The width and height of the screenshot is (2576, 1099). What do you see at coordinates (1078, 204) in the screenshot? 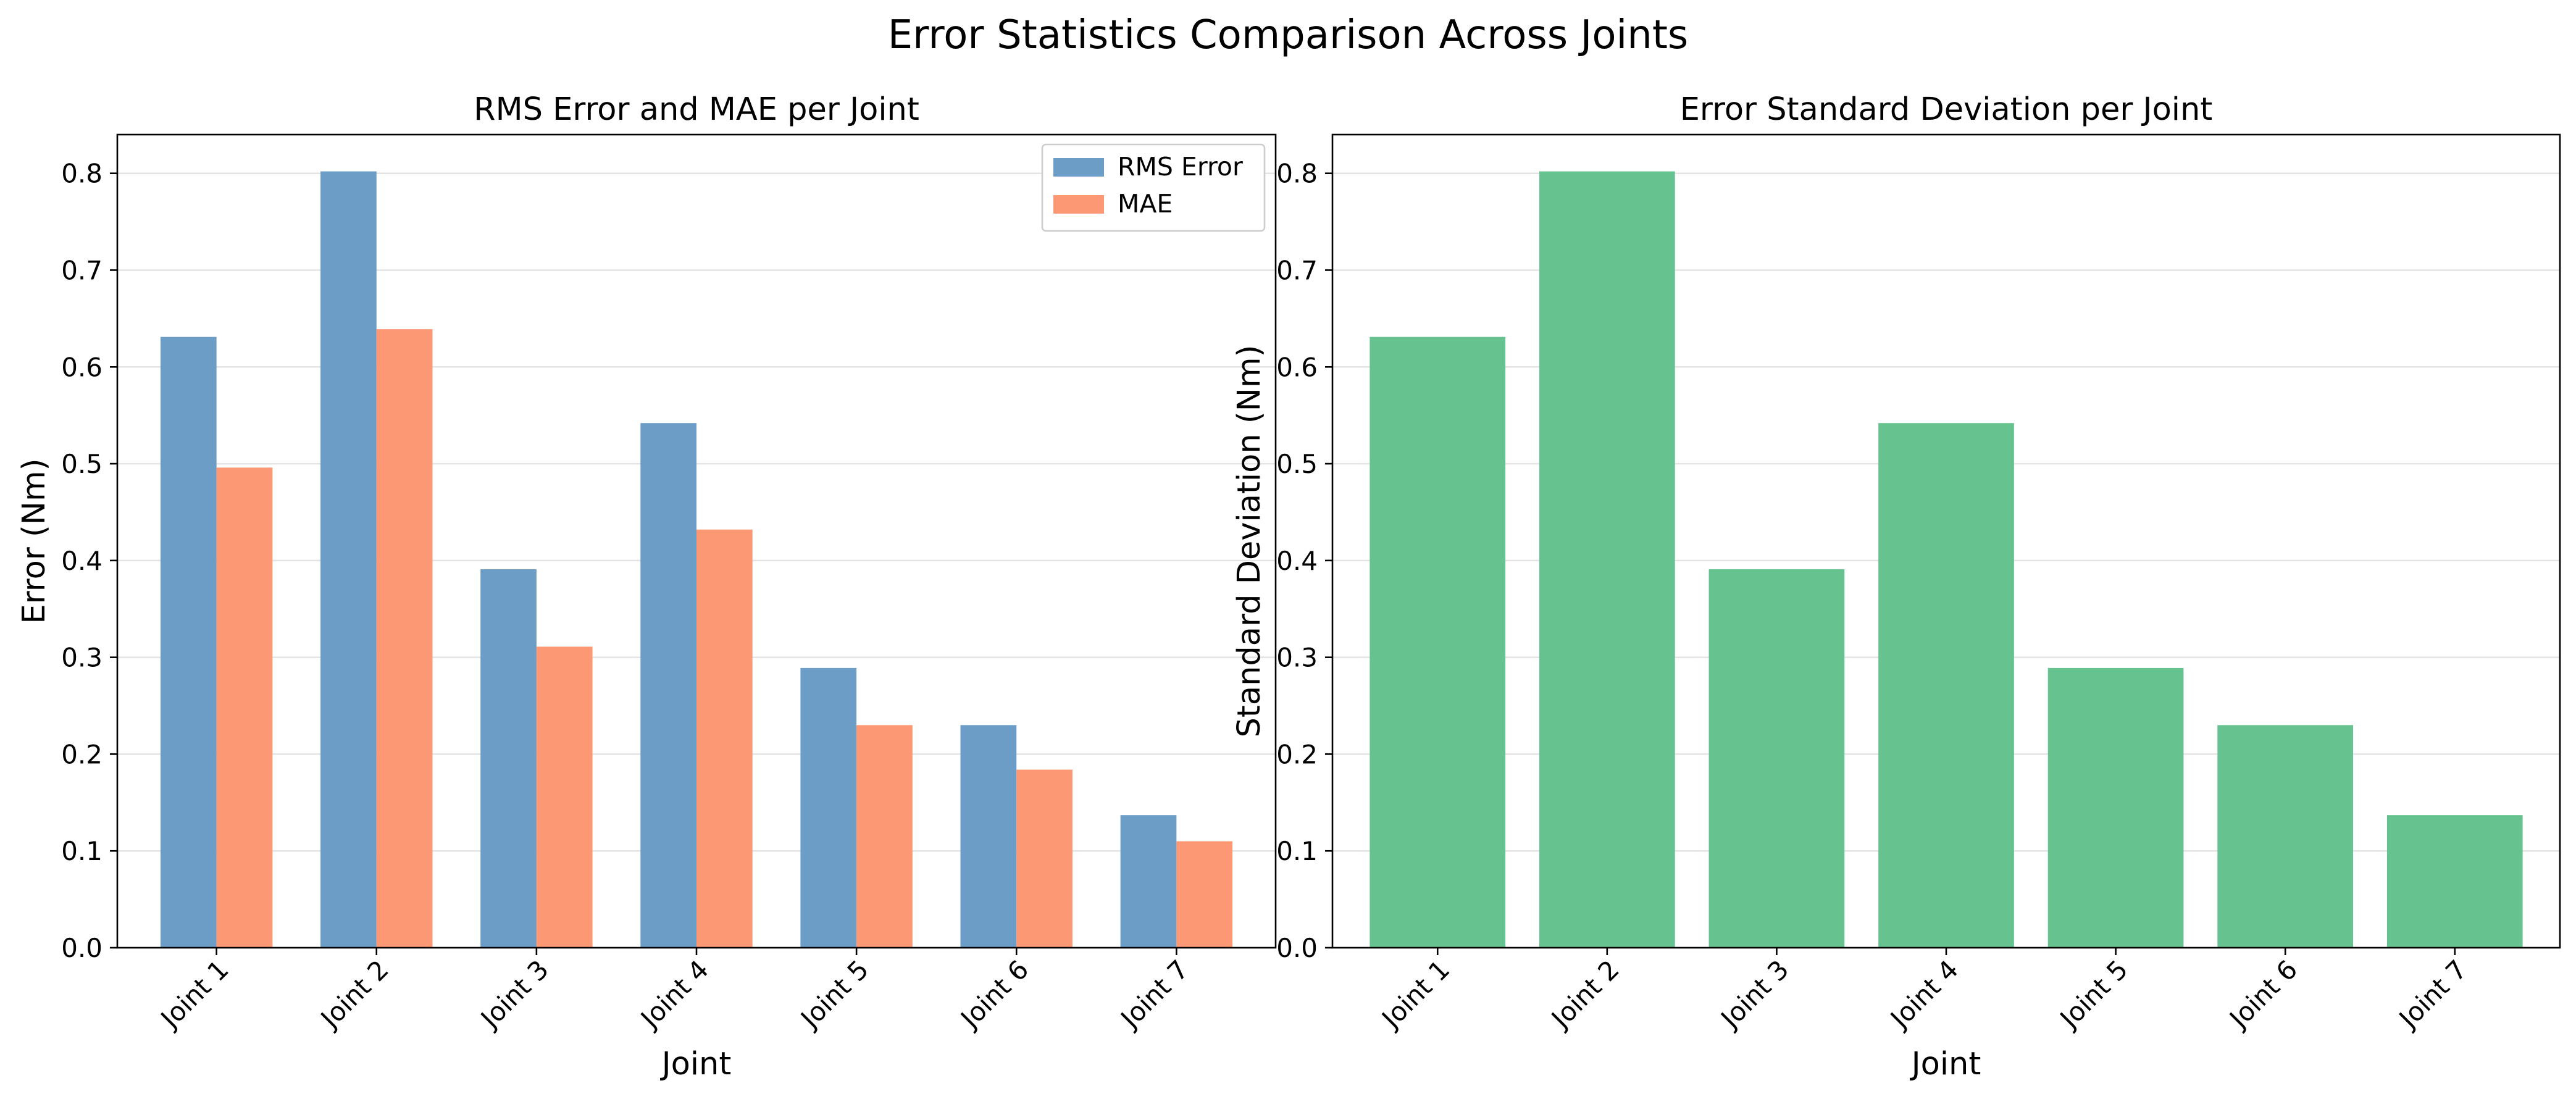
I see `legend-swatch-mae` at bounding box center [1078, 204].